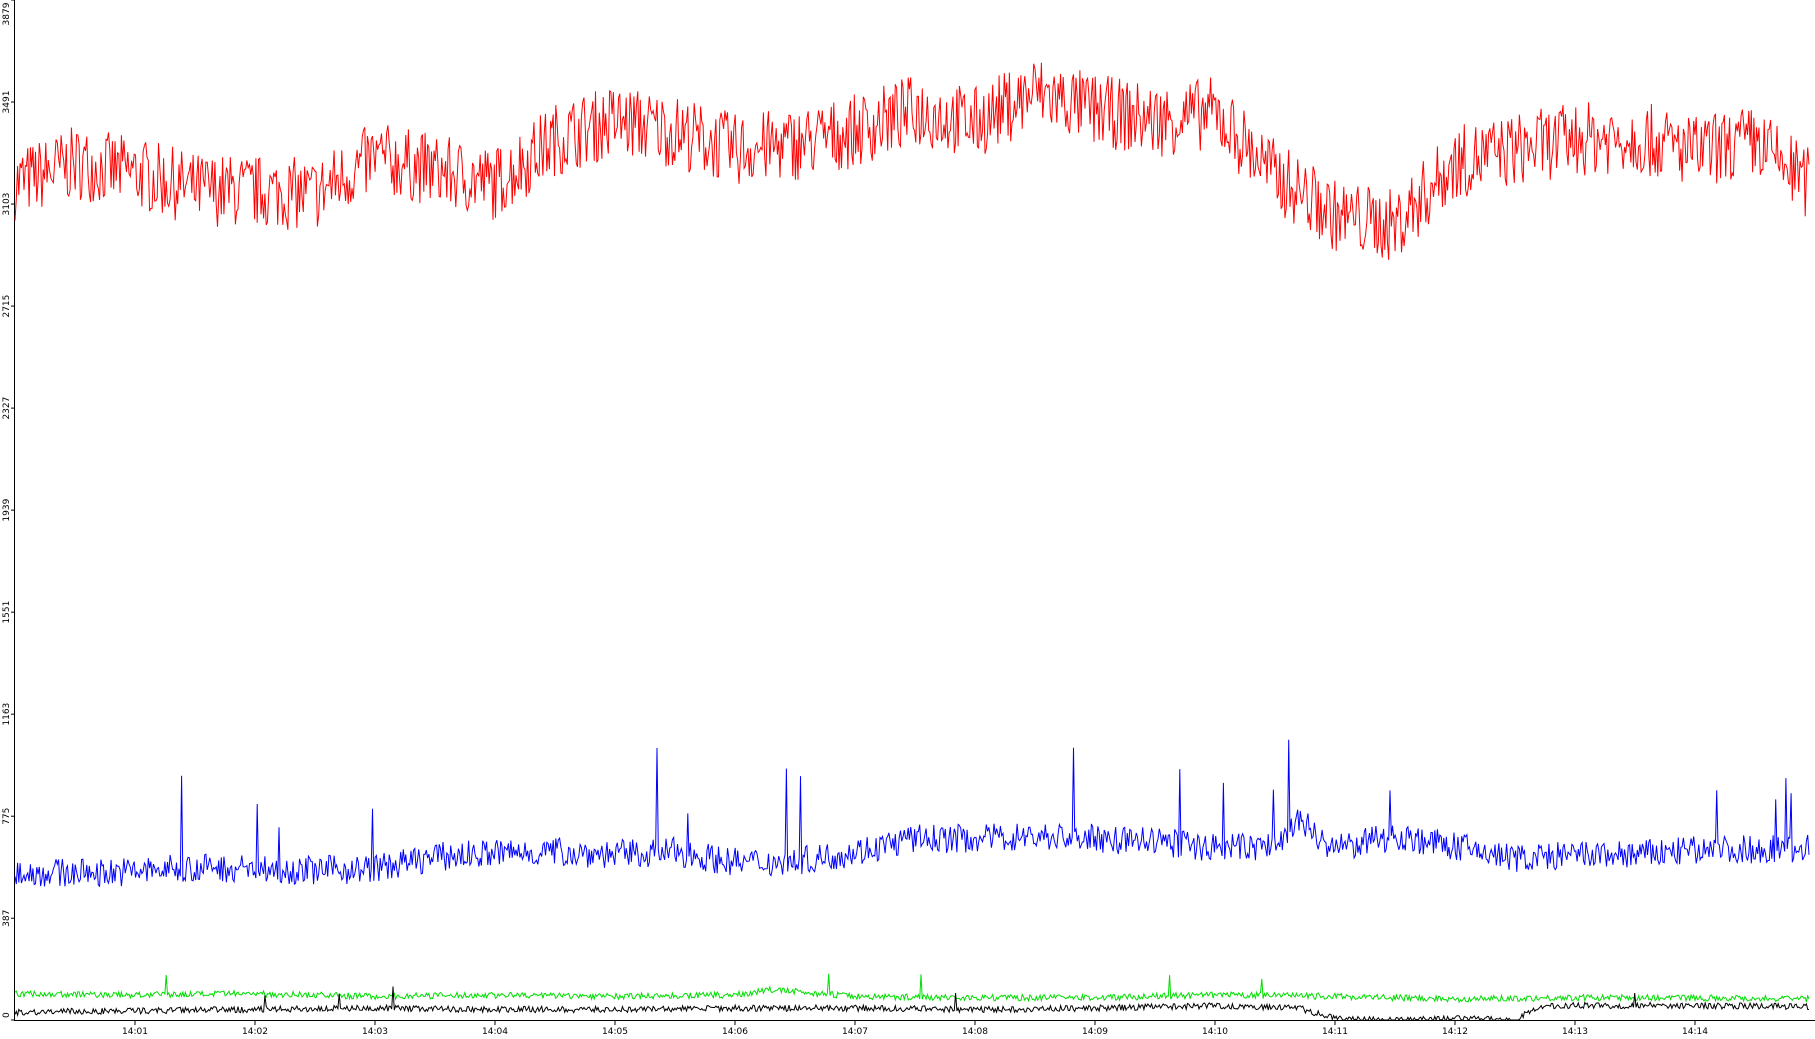  What do you see at coordinates (7, 918) in the screenshot?
I see `y-tick-label: 387` at bounding box center [7, 918].